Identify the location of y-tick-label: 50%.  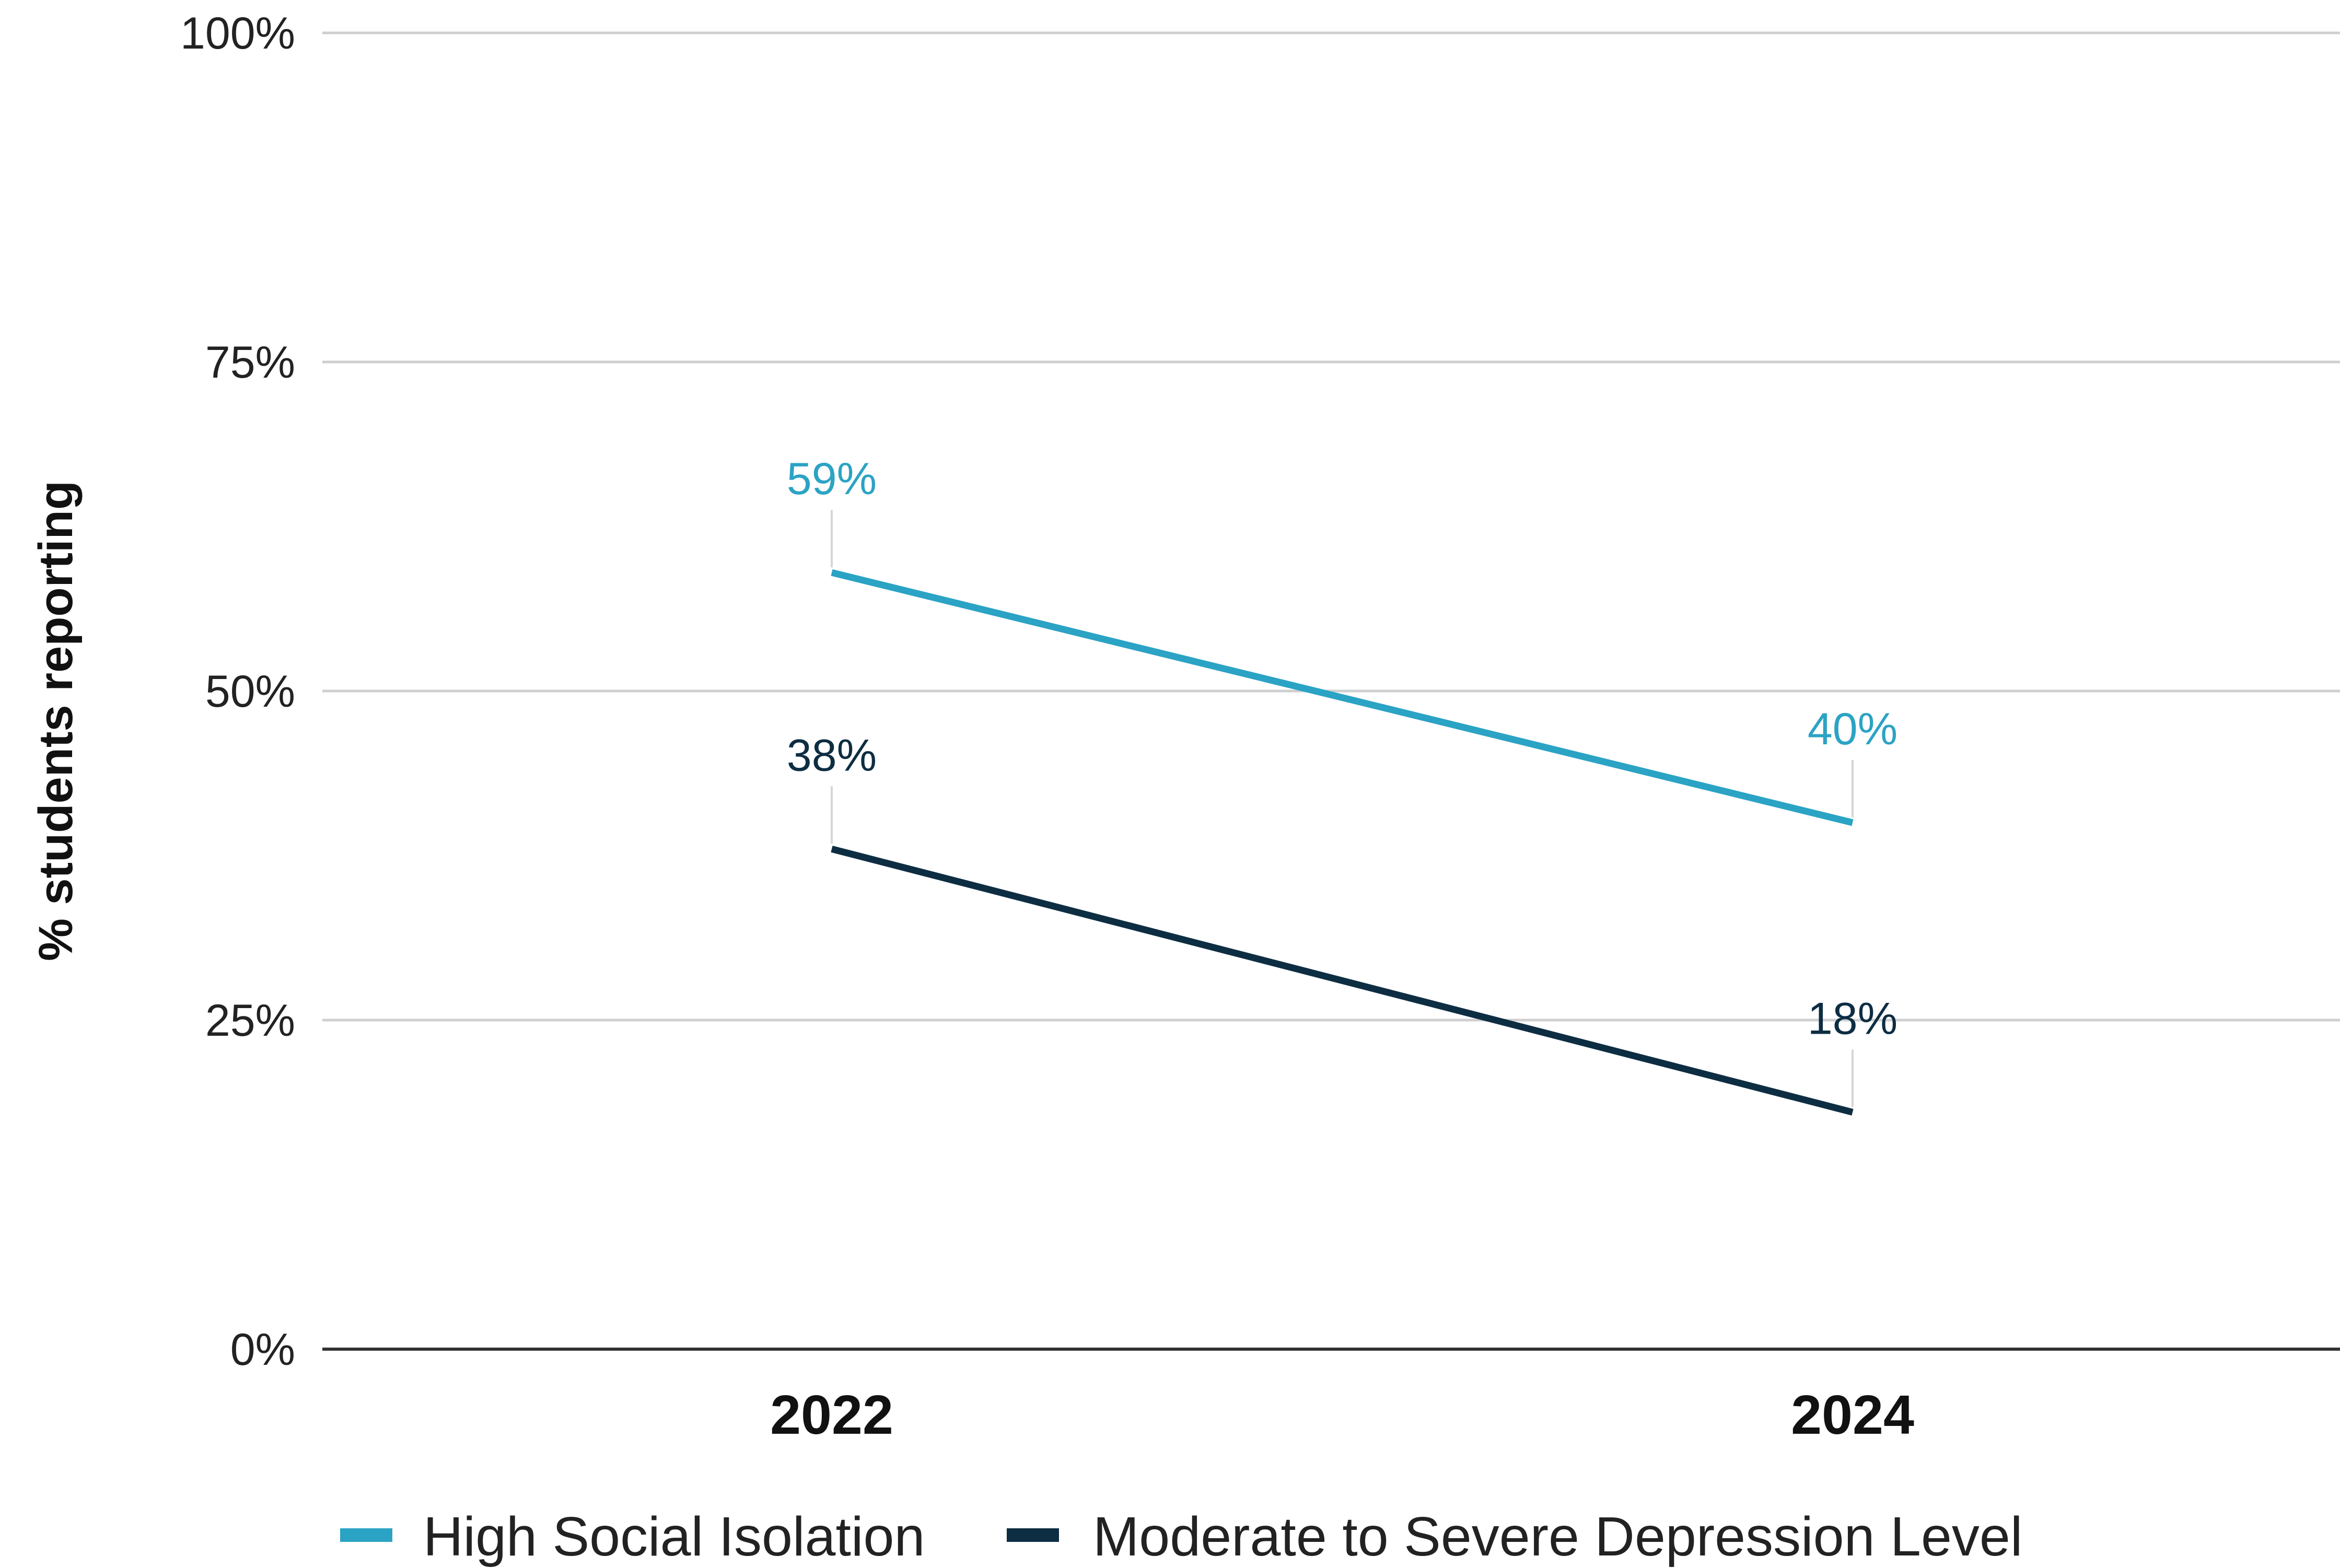
(250, 691).